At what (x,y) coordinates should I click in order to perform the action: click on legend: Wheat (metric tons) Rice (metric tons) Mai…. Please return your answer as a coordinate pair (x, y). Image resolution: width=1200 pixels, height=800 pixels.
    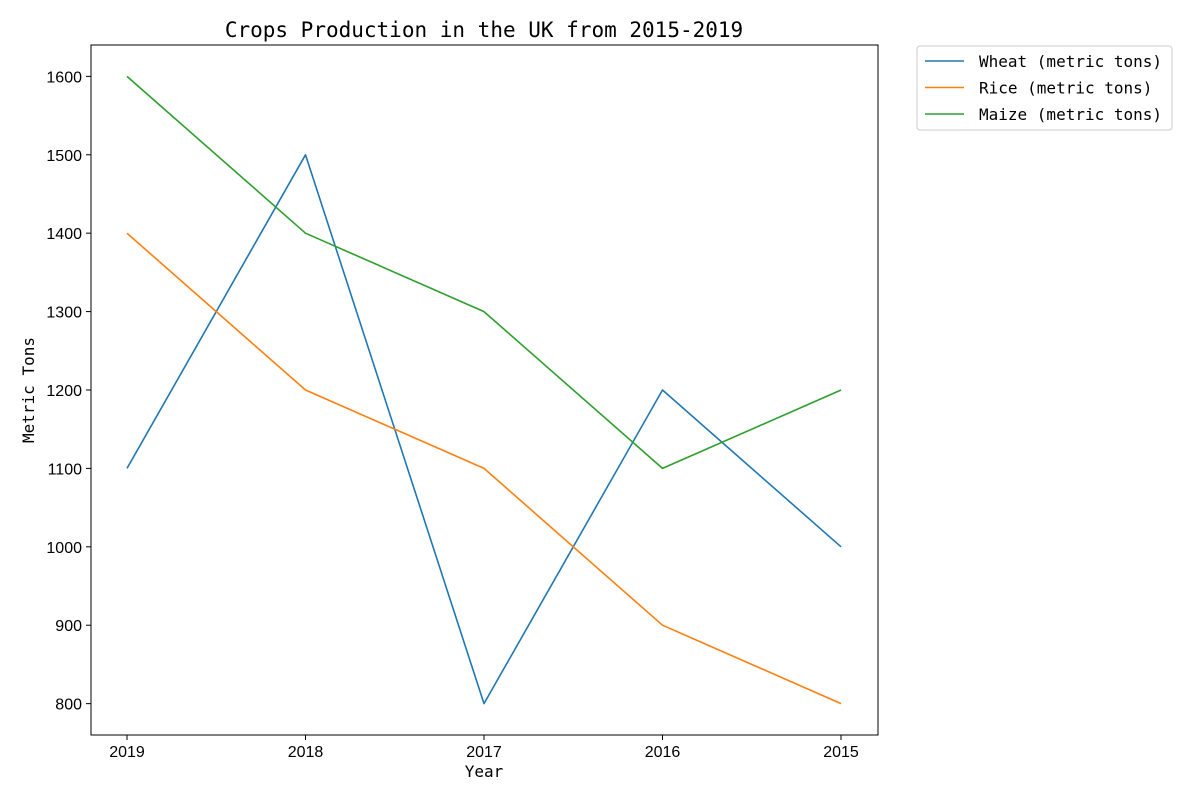
    Looking at the image, I should click on (1044, 88).